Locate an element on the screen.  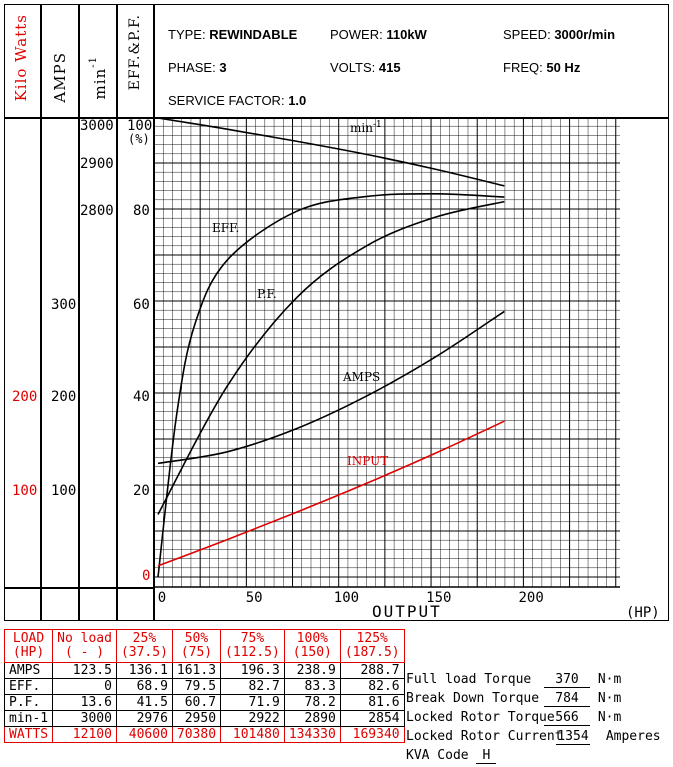
spec-freq-value: 50 Hz is located at coordinates (563, 67).